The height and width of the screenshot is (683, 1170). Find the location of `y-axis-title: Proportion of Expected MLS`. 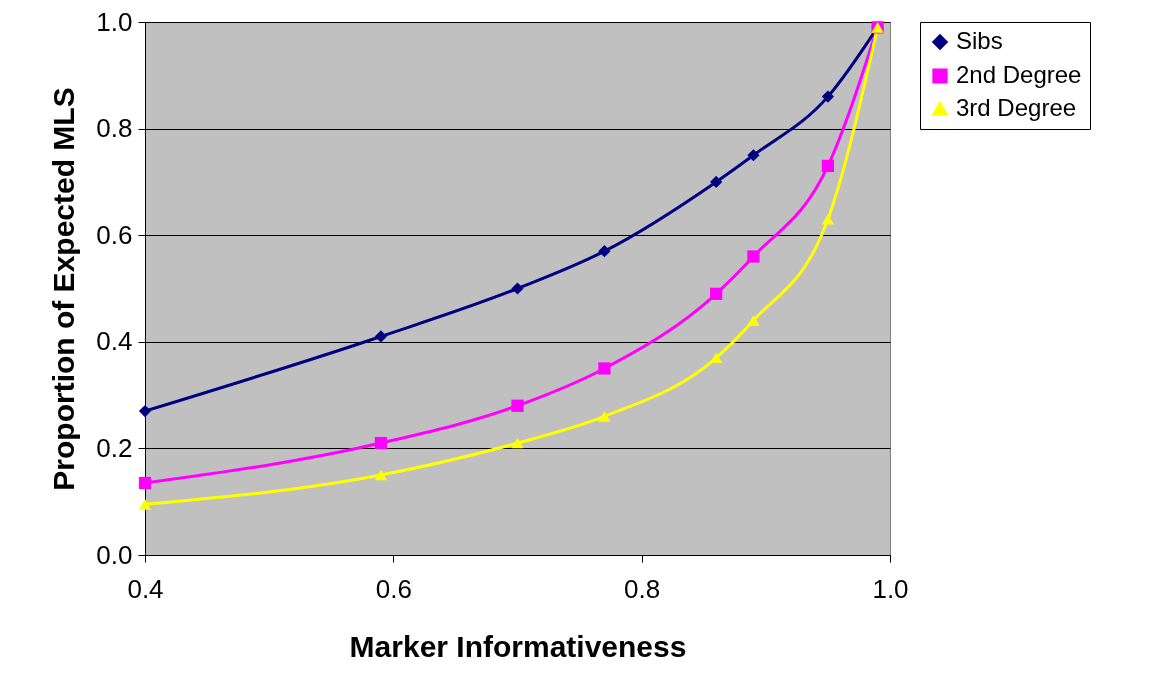

y-axis-title: Proportion of Expected MLS is located at coordinates (64, 289).